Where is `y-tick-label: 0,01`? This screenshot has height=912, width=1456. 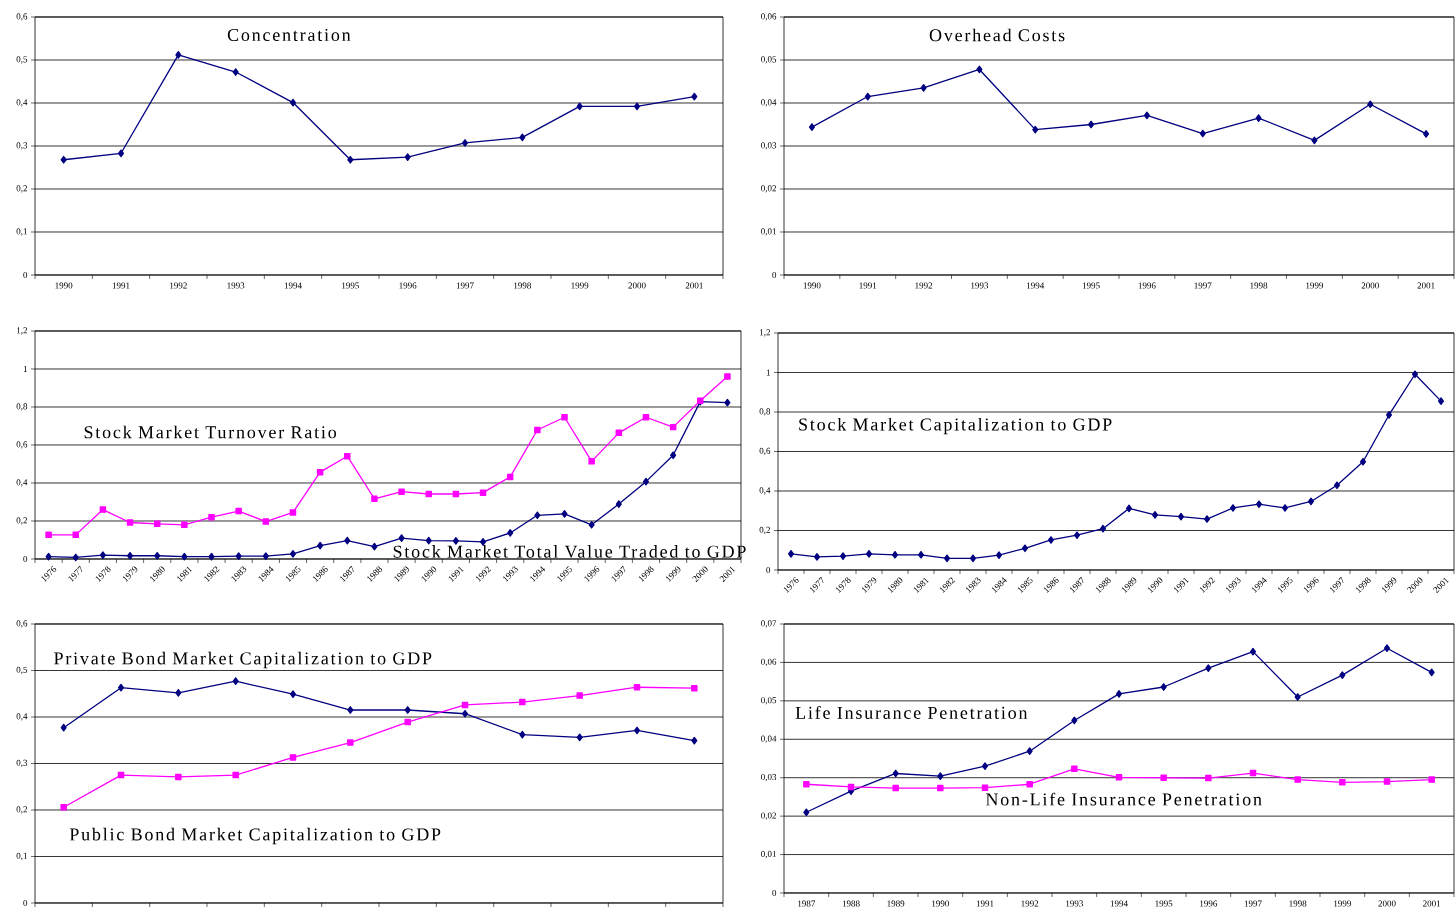 y-tick-label: 0,01 is located at coordinates (768, 854).